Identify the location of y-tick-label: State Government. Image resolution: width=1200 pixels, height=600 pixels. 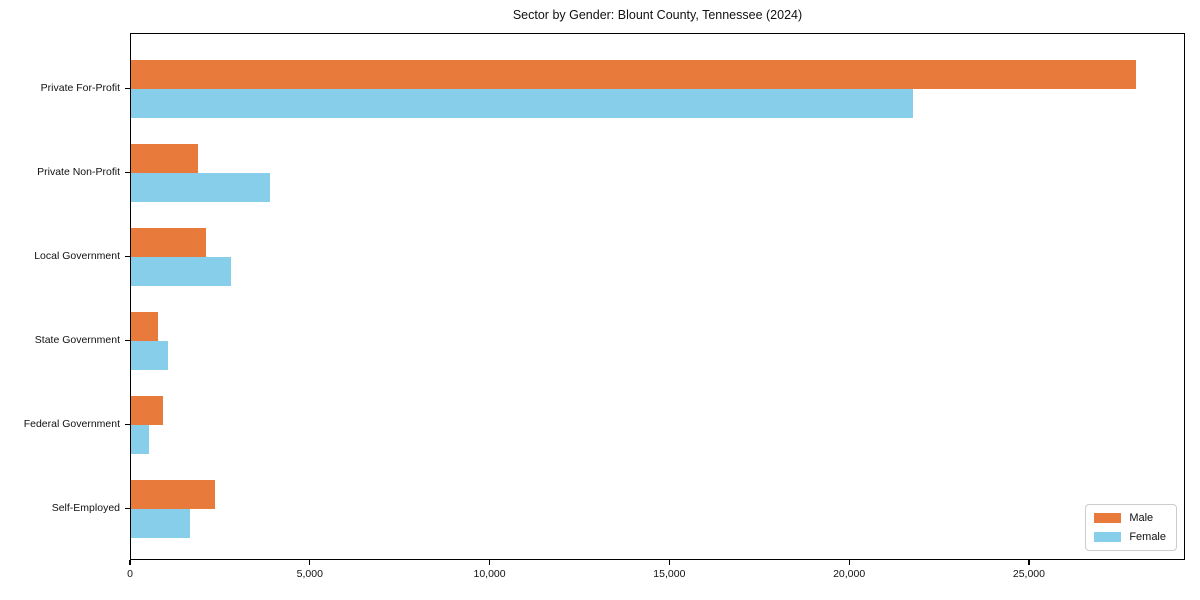
(77, 340).